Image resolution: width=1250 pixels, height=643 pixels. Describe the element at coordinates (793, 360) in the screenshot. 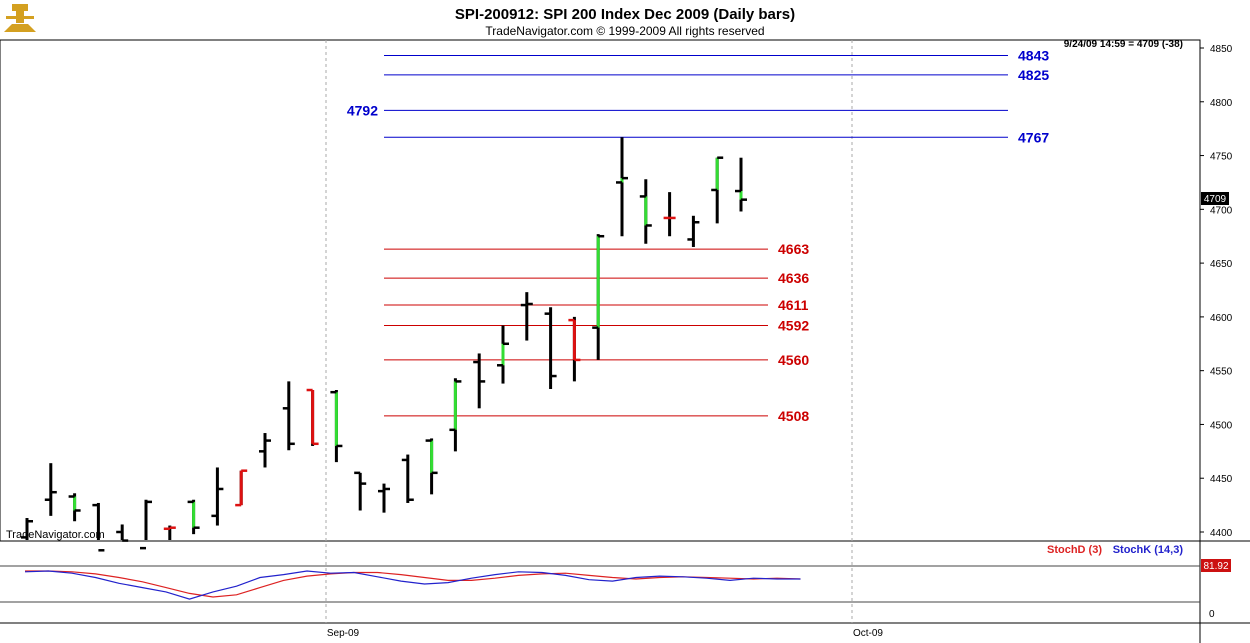

I see `support-label: 4560` at that location.